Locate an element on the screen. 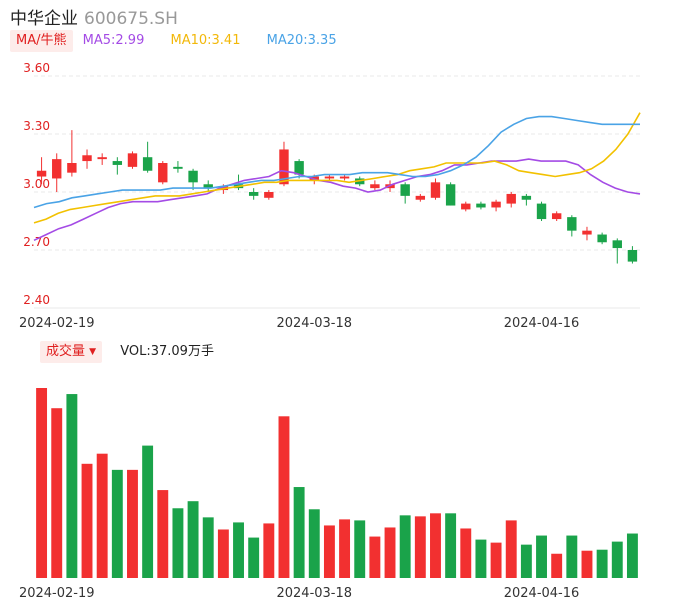  stock-title: 中华企业 600675.SH is located at coordinates (94, 16).